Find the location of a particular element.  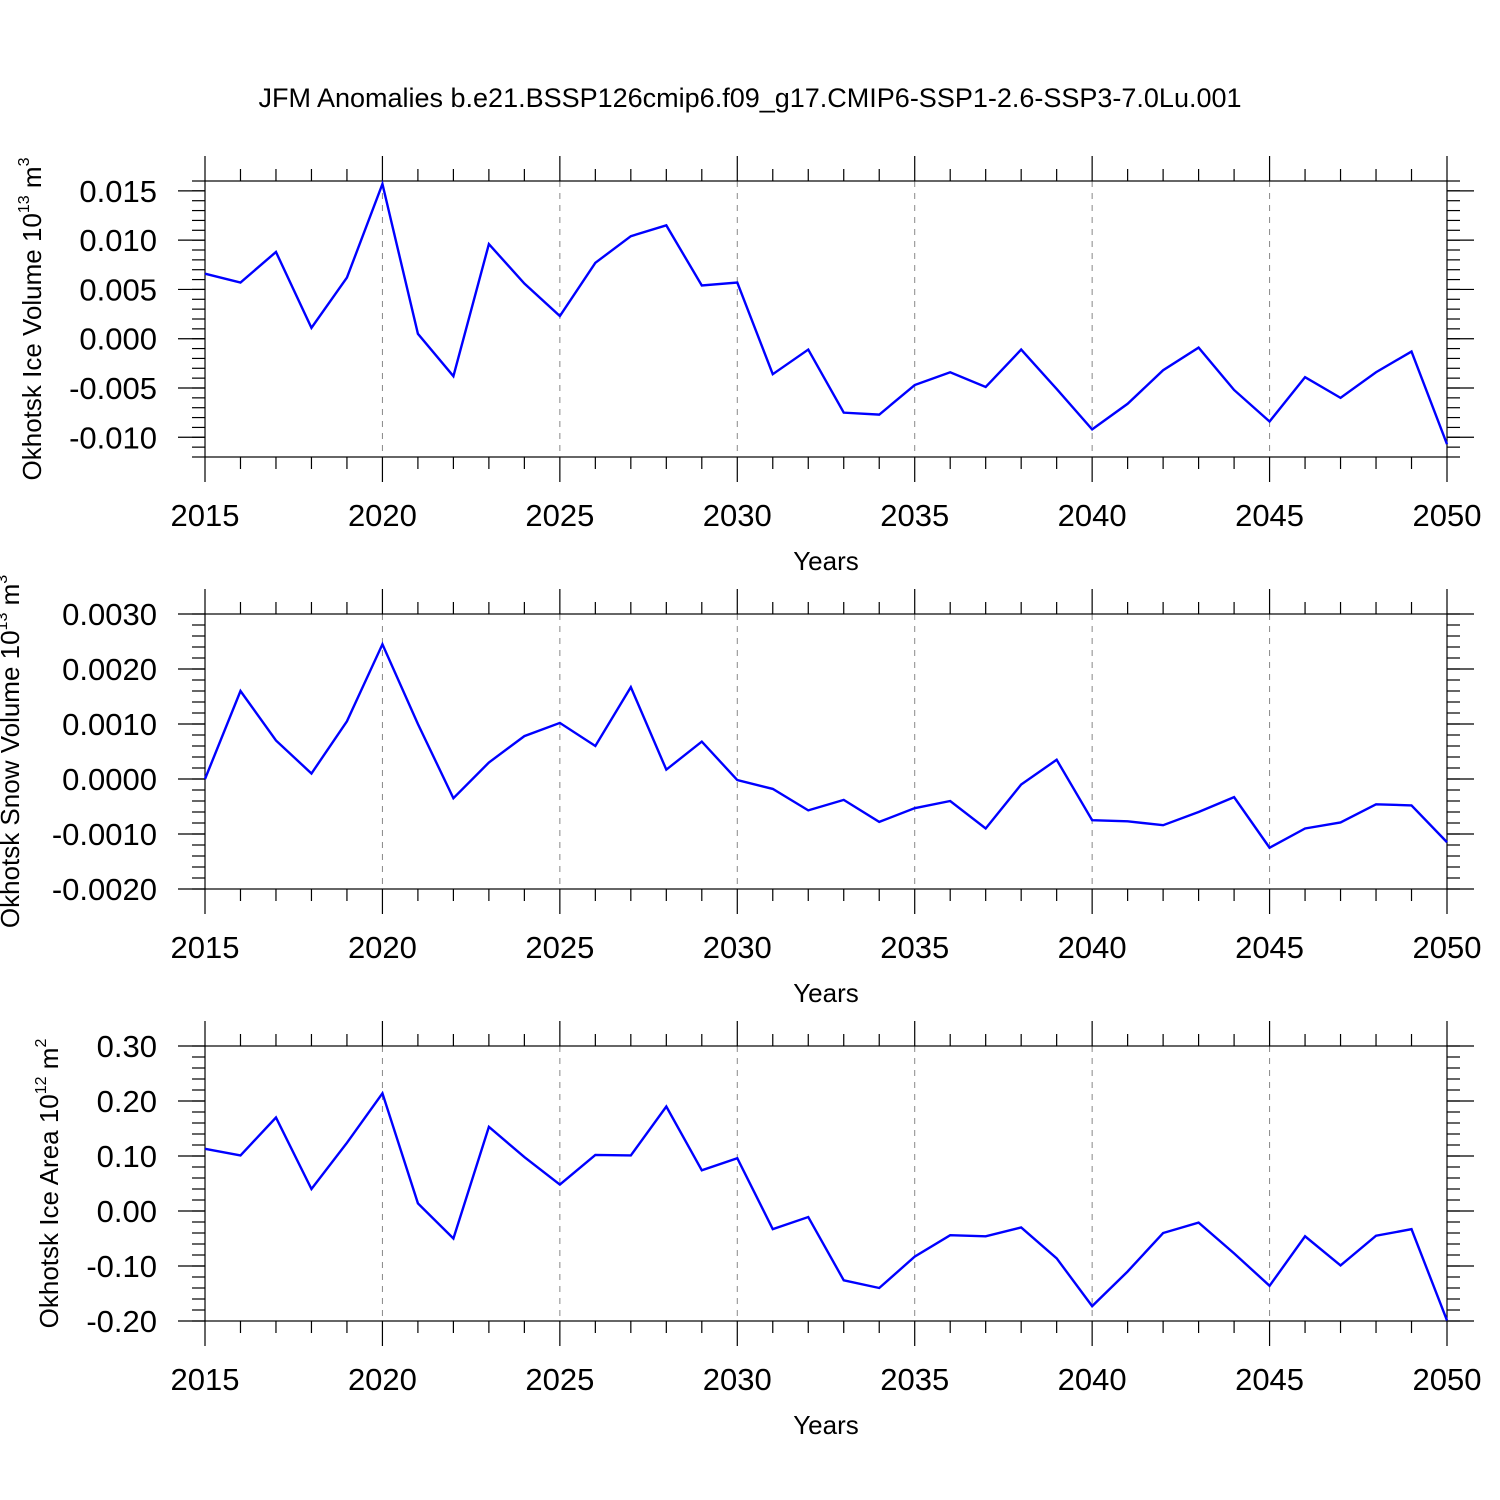

y-tick-label: 0.20 is located at coordinates (127, 1101).